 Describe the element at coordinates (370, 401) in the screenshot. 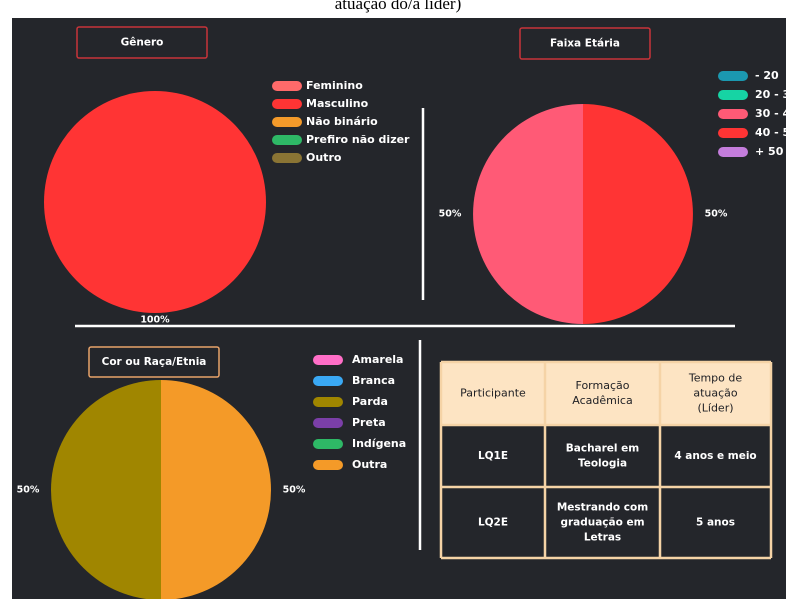

I see `legend-label: Parda` at that location.